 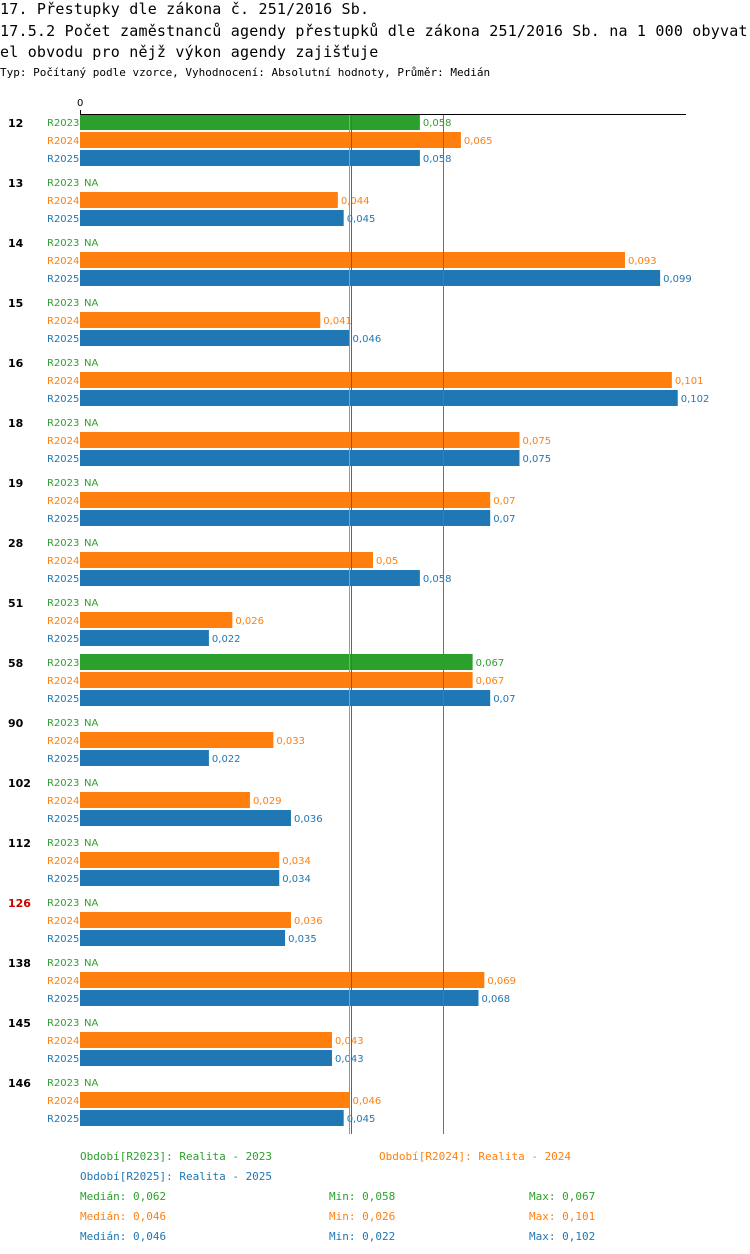 What do you see at coordinates (302, 939) in the screenshot?
I see `value-label: 0,035` at bounding box center [302, 939].